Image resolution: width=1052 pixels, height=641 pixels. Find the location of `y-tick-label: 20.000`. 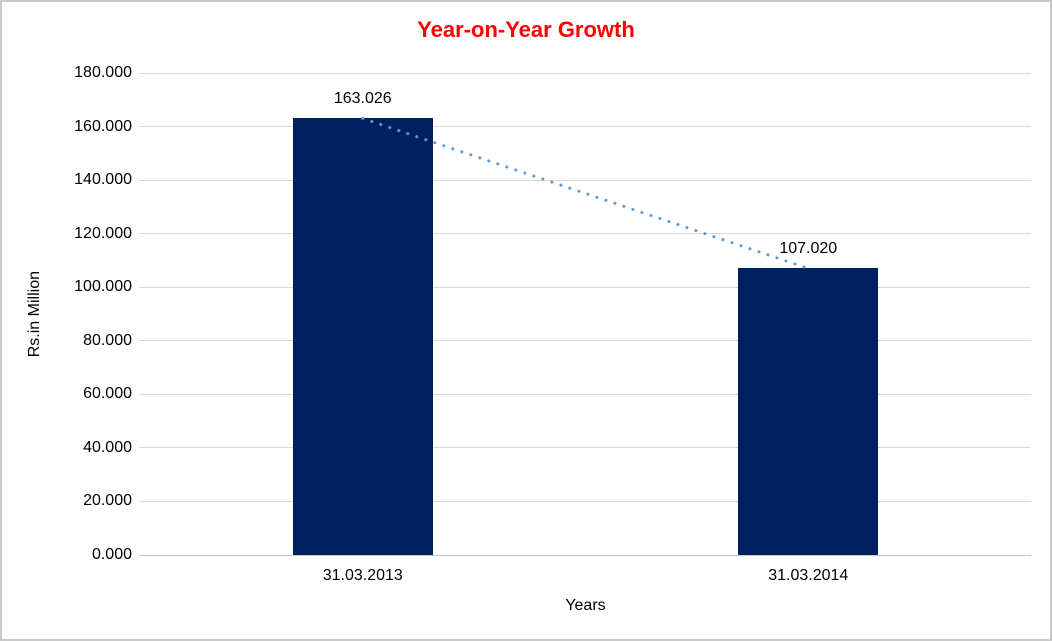

y-tick-label: 20.000 is located at coordinates (107, 501).